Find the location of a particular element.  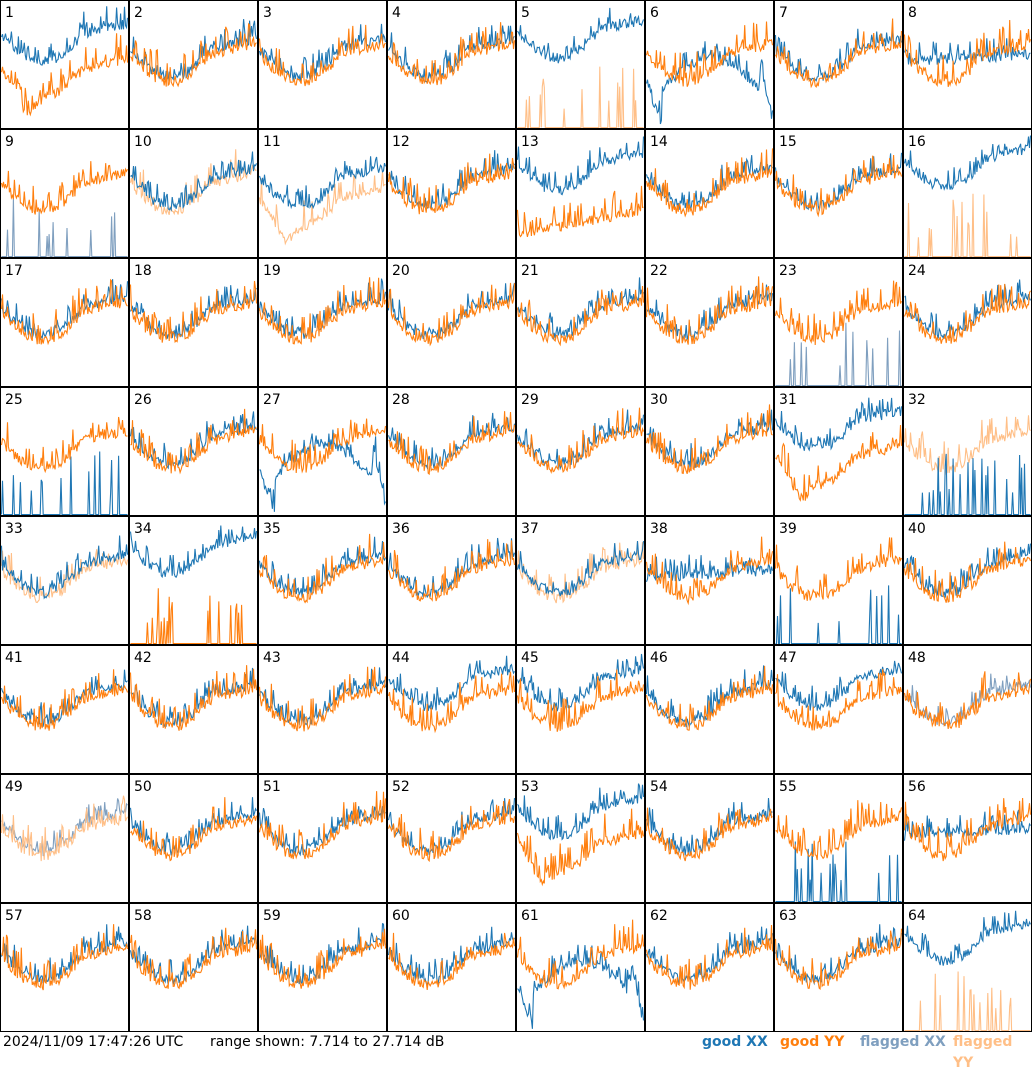

panel-39: 39 is located at coordinates (838, 580).